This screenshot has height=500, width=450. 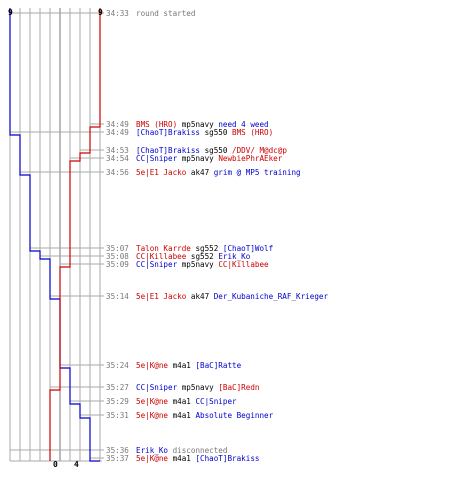 I want to click on event-part: [ChaoT]Wolf, so click(x=248, y=248).